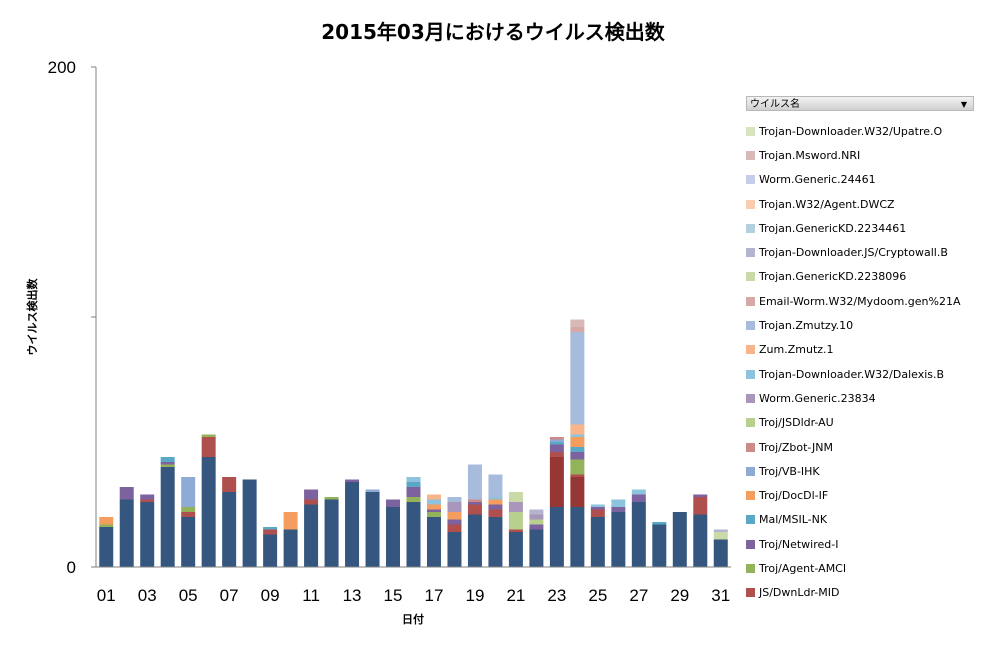 This screenshot has height=648, width=987. I want to click on legend-item: Trojan.GenericKD.2238096, so click(860, 277).